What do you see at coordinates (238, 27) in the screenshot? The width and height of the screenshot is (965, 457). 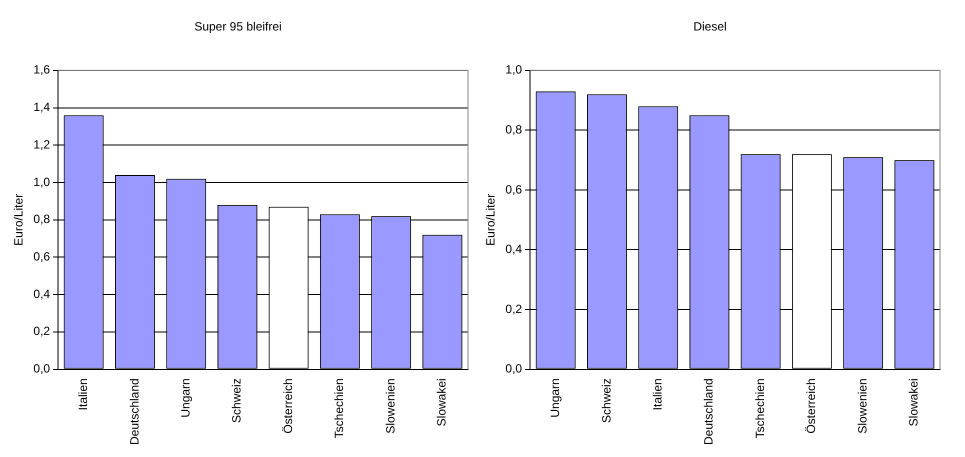 I see `chart-title: Super 95 bleifrei` at bounding box center [238, 27].